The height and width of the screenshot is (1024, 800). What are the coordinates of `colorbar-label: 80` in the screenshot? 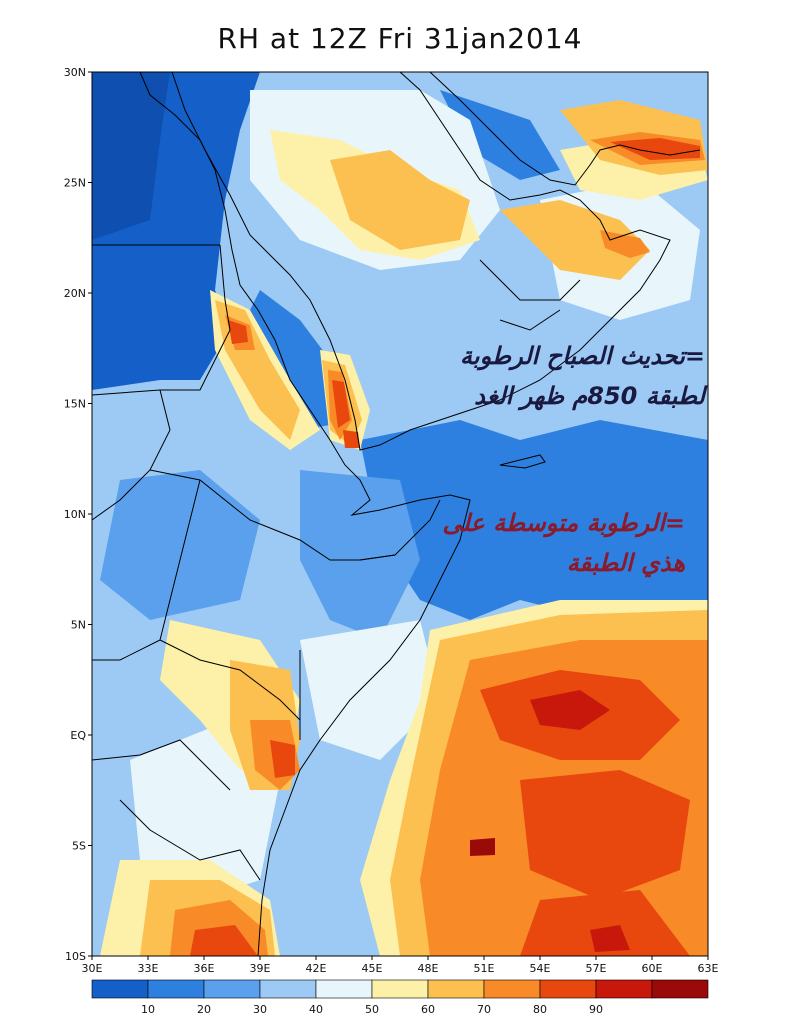 It's located at (540, 1009).